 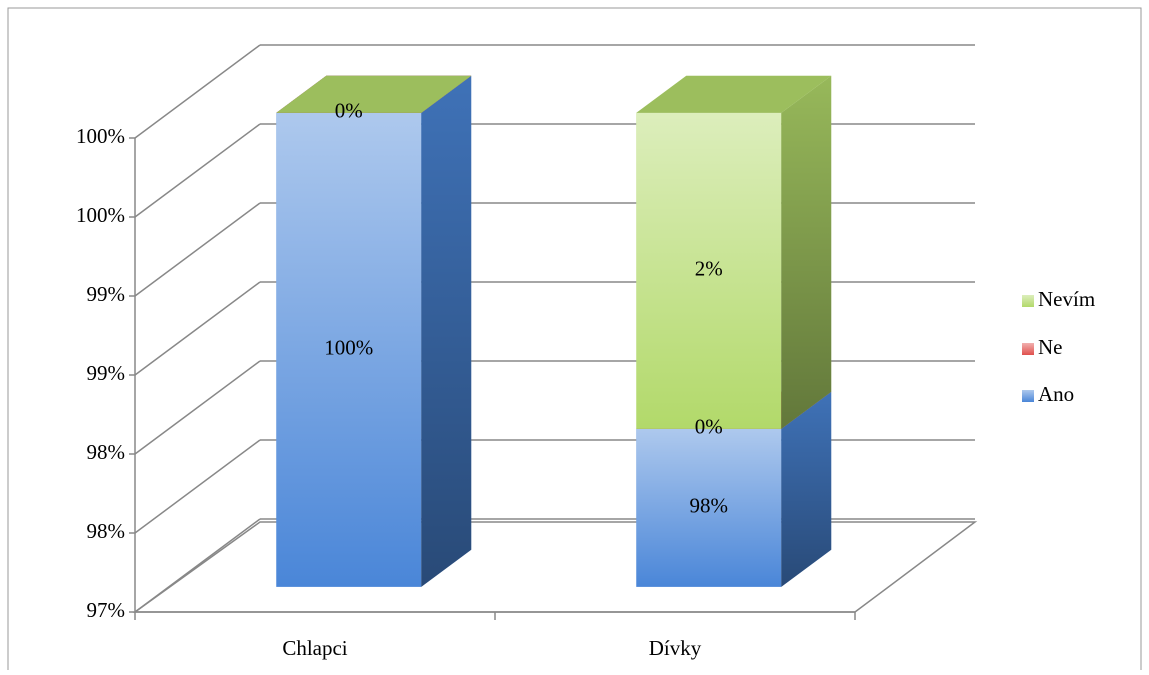 What do you see at coordinates (1066, 299) in the screenshot?
I see `legend-label: Nevím` at bounding box center [1066, 299].